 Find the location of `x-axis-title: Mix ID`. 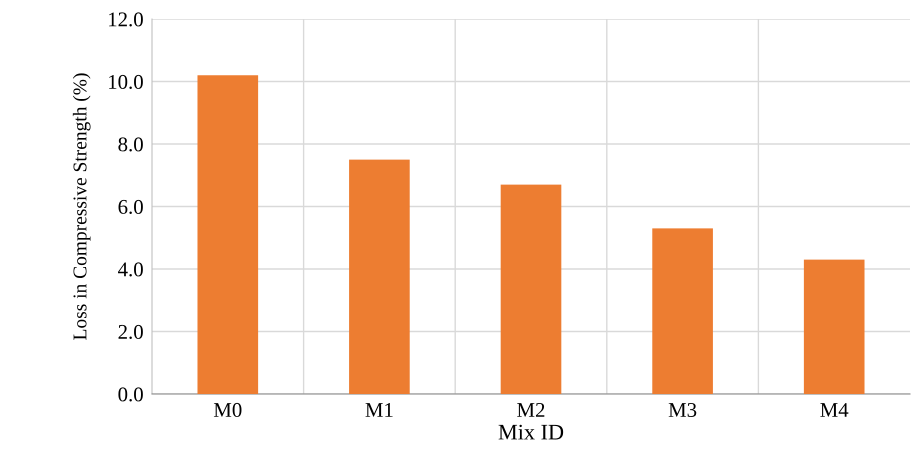

x-axis-title: Mix ID is located at coordinates (531, 432).